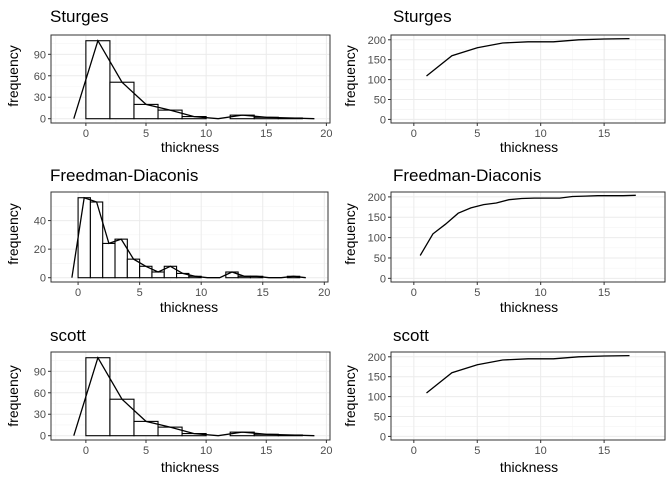 Image resolution: width=672 pixels, height=480 pixels. I want to click on plot-area: 0 5 10 15 20 0 20 40, so click(182, 245).